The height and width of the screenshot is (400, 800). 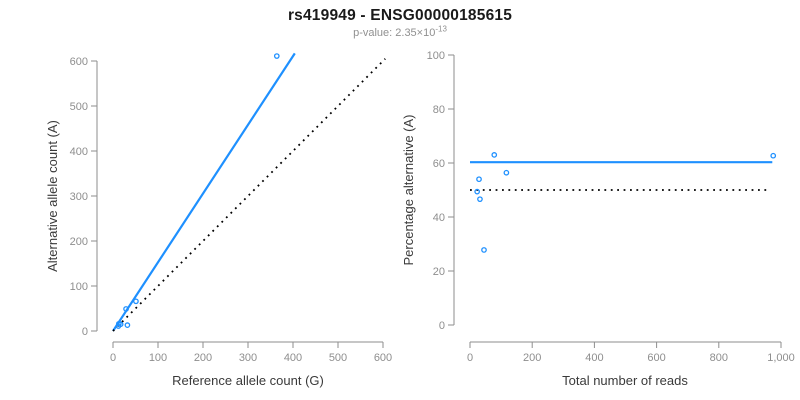 What do you see at coordinates (79, 197) in the screenshot?
I see `y-tick-label: 300` at bounding box center [79, 197].